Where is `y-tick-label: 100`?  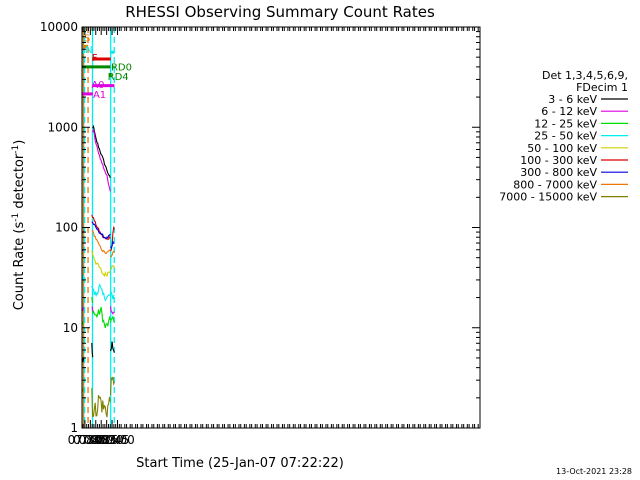 y-tick-label: 100 is located at coordinates (66, 228).